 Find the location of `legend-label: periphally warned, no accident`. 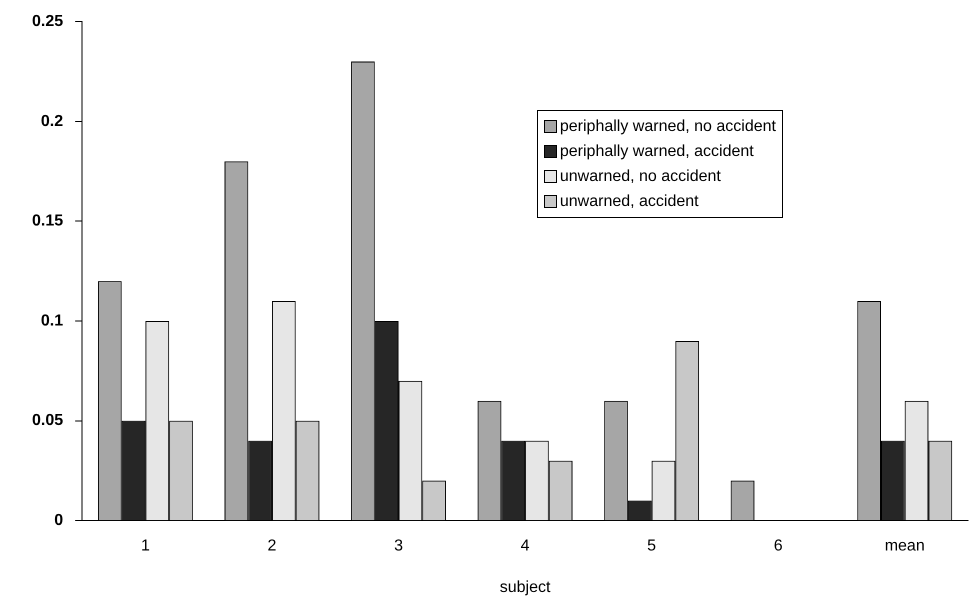

legend-label: periphally warned, no accident is located at coordinates (668, 127).